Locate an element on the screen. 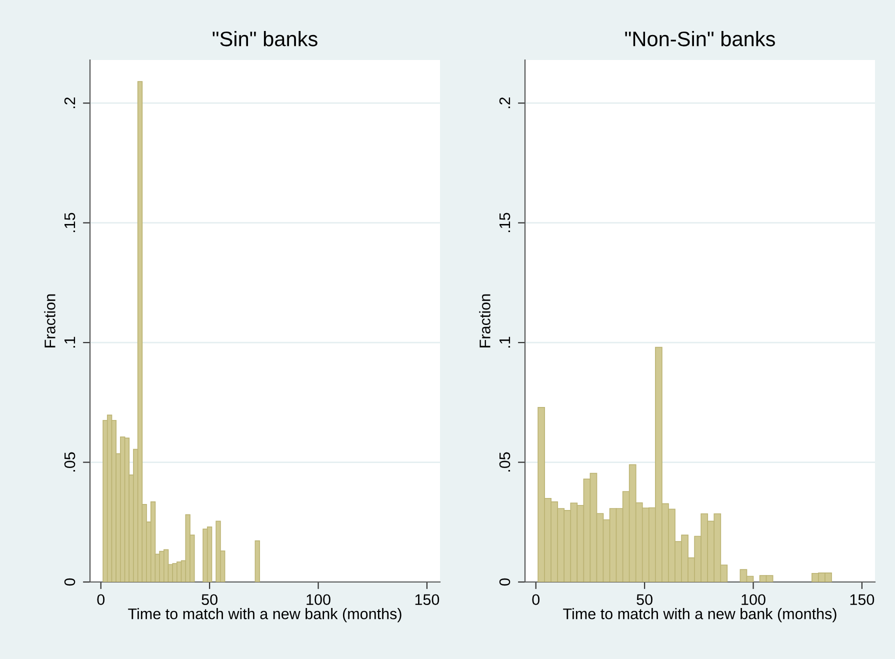  chart-title: "Sin" banks is located at coordinates (265, 38).